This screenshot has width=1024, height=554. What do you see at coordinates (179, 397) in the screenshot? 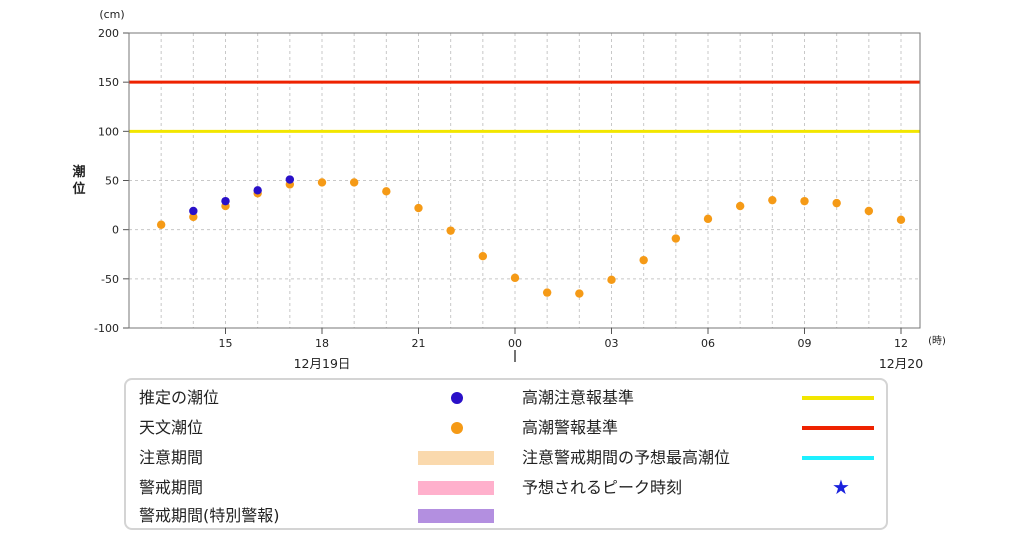
I see `legend-estimated-tide-label: 推定の潮位` at bounding box center [179, 397].